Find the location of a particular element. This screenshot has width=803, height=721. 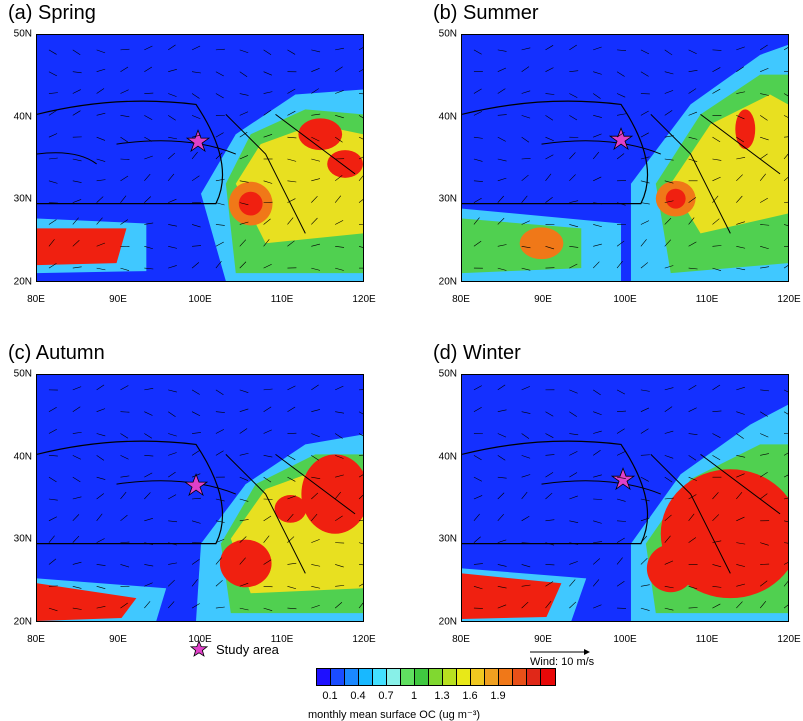

colorbar-tick-label: 0.7 is located at coordinates (385, 696).